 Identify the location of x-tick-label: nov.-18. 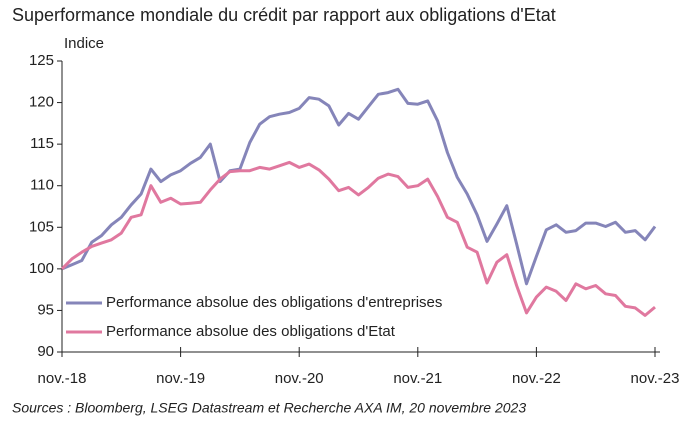
(62, 378).